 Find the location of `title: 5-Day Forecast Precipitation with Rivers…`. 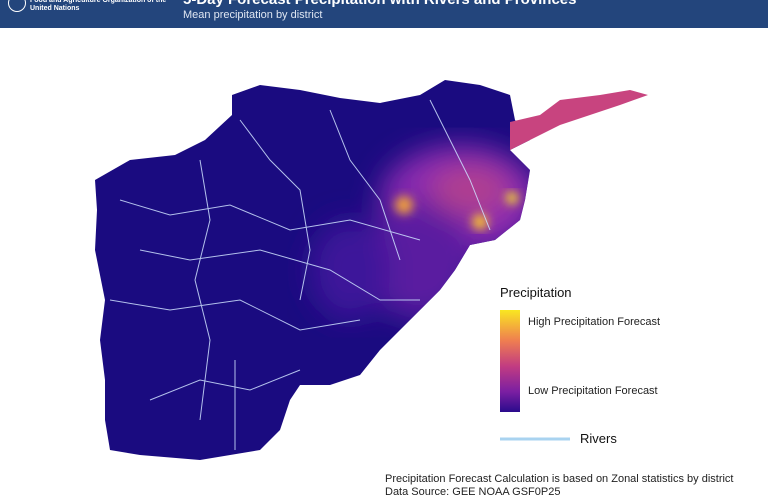

title: 5-Day Forecast Precipitation with Rivers… is located at coordinates (379, 4).